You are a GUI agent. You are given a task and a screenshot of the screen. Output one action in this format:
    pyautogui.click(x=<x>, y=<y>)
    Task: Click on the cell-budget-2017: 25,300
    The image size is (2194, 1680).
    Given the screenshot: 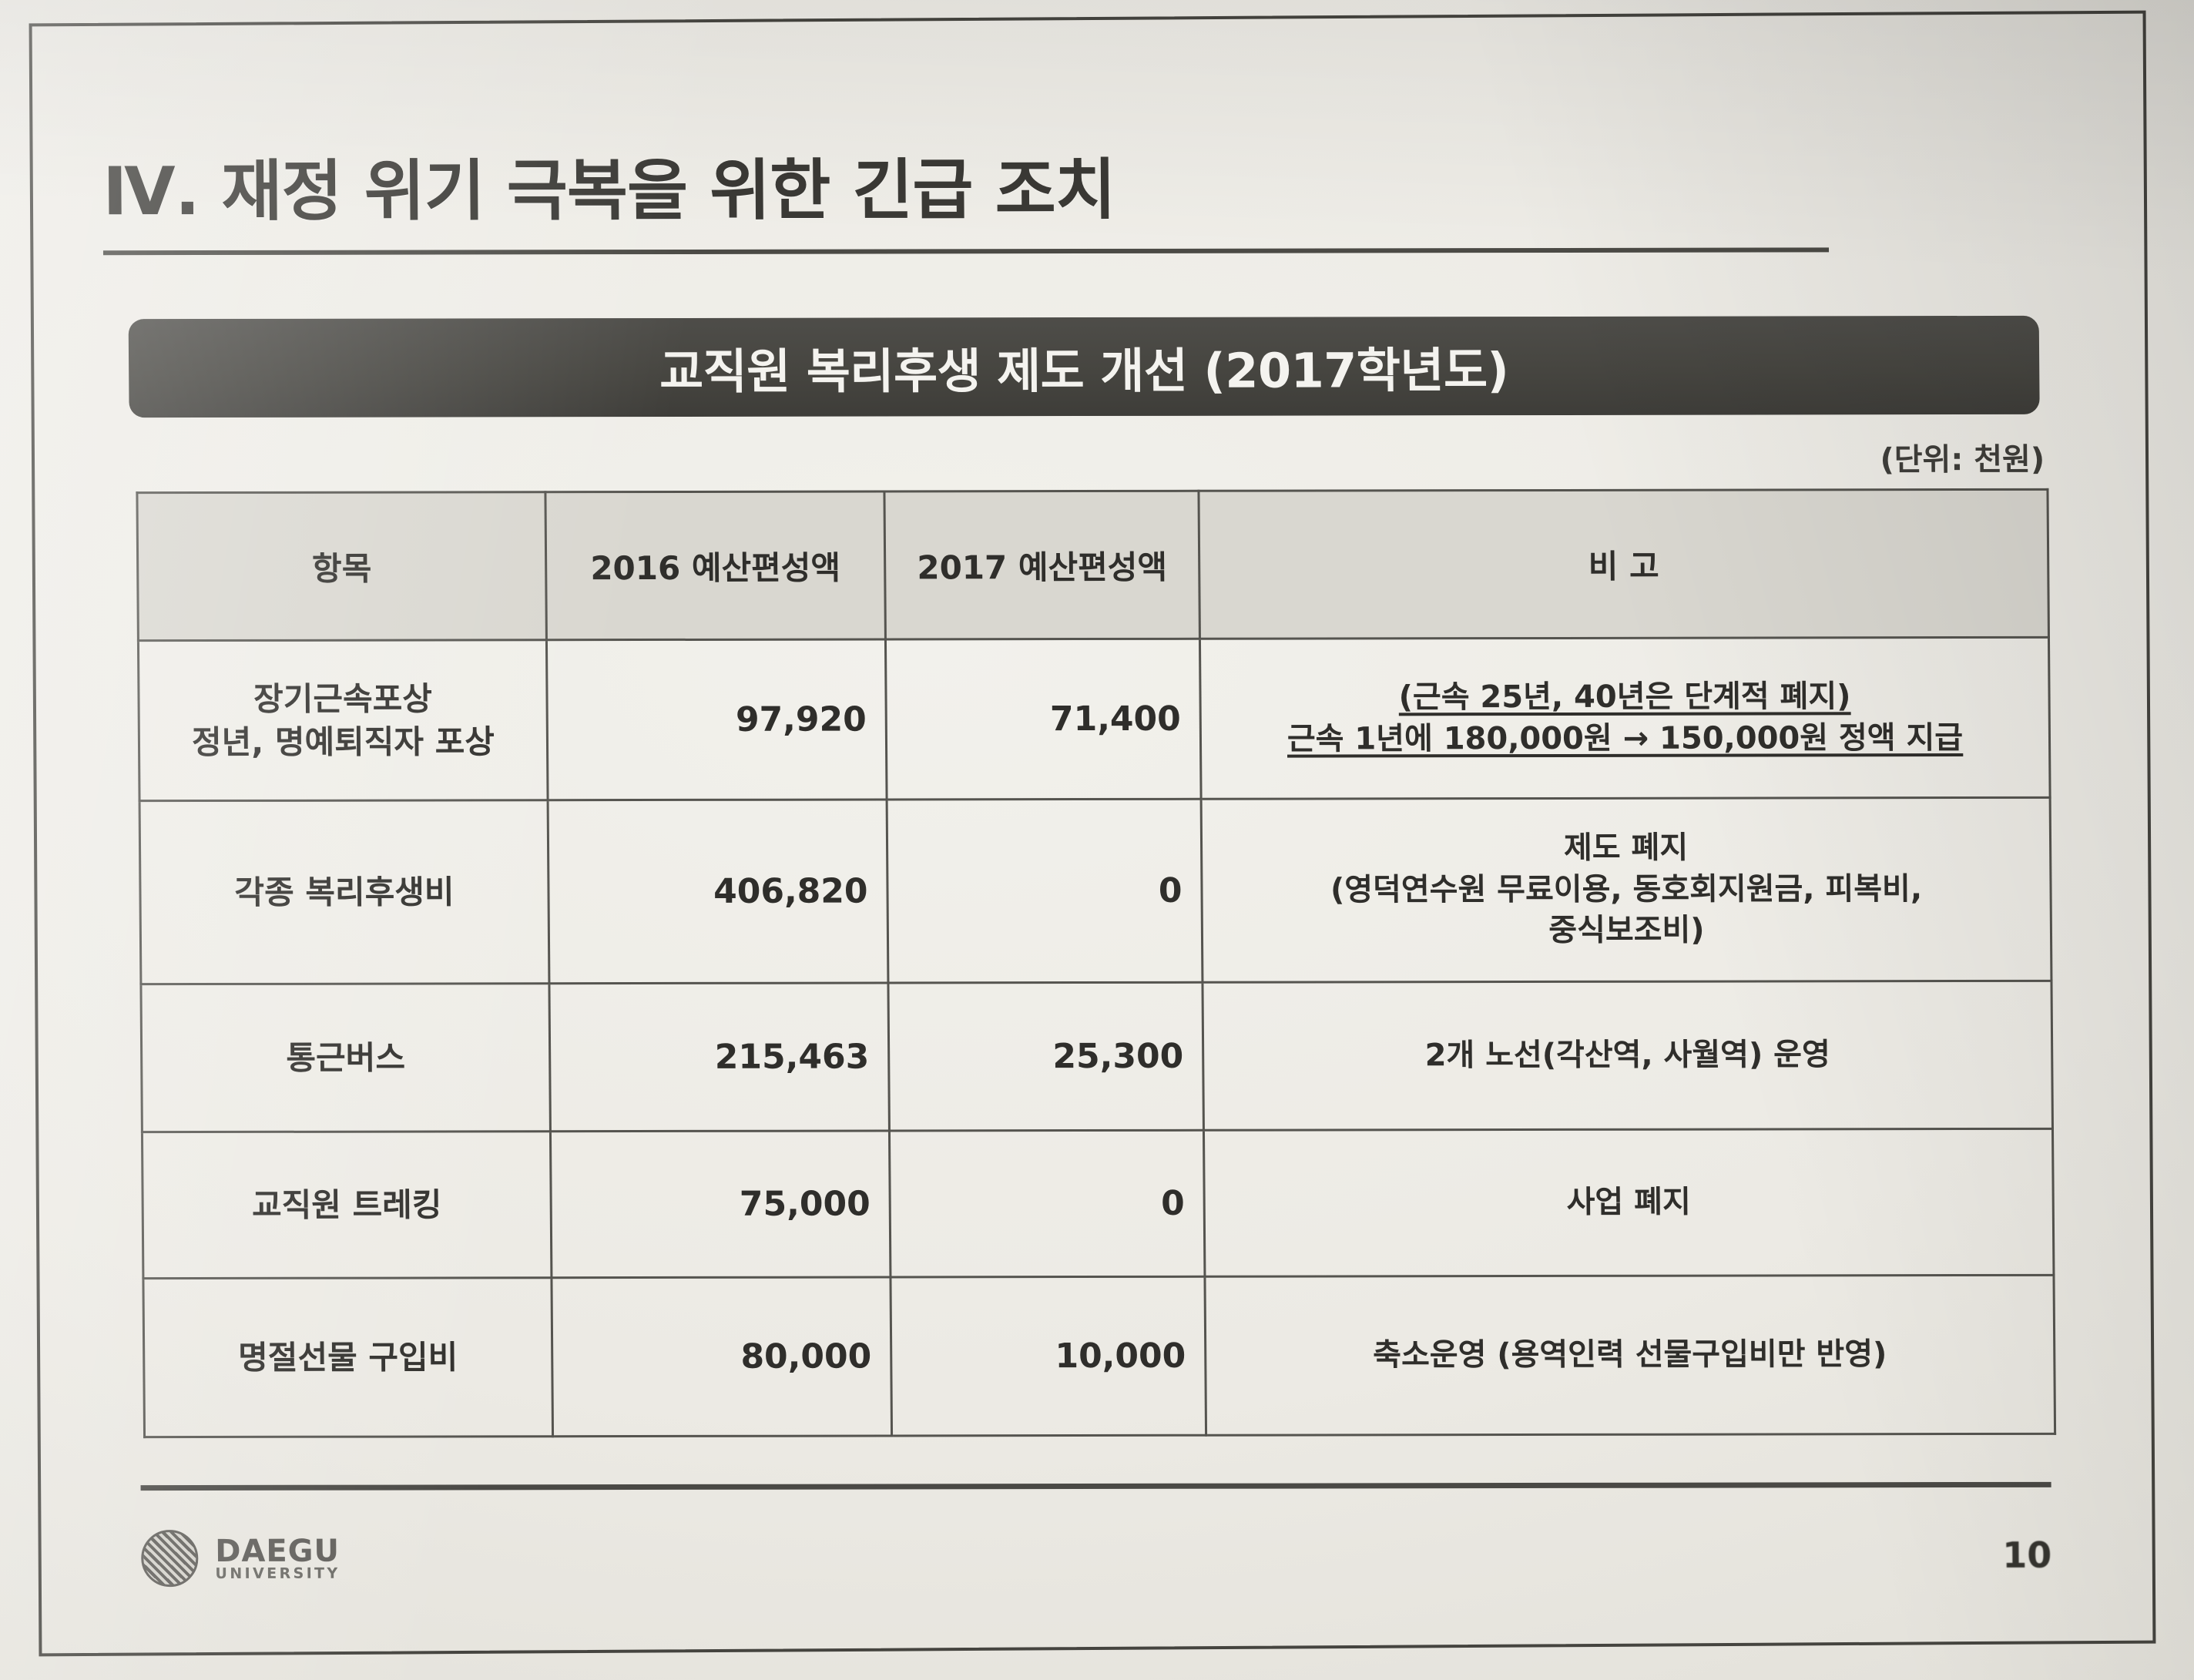 What is the action you would take?
    pyautogui.click(x=1045, y=1056)
    